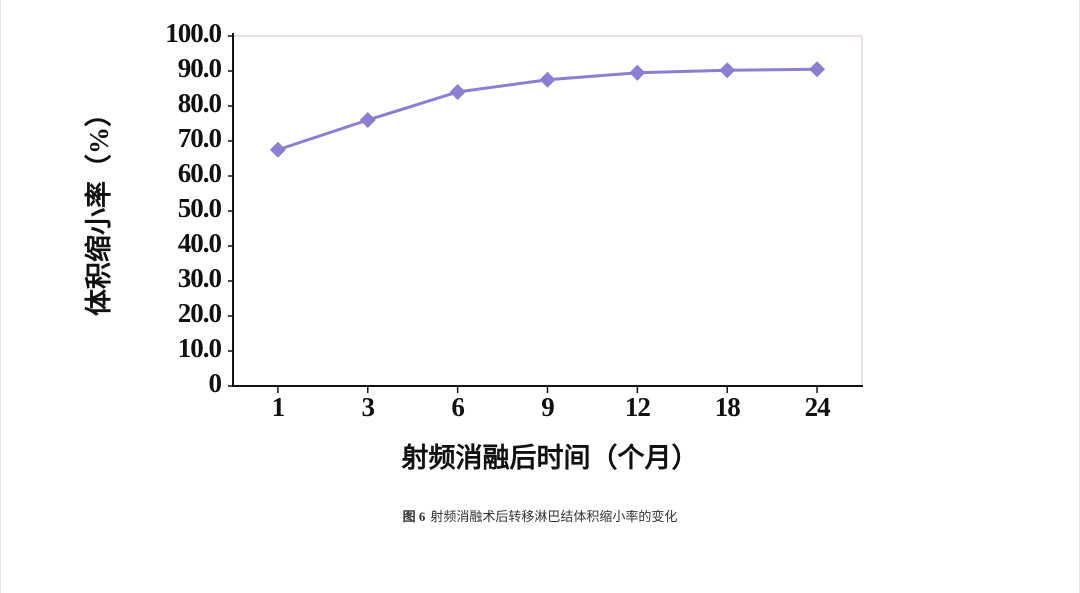  Describe the element at coordinates (550, 458) in the screenshot. I see `x-axis-title: 射频消融后时间（个月）` at that location.